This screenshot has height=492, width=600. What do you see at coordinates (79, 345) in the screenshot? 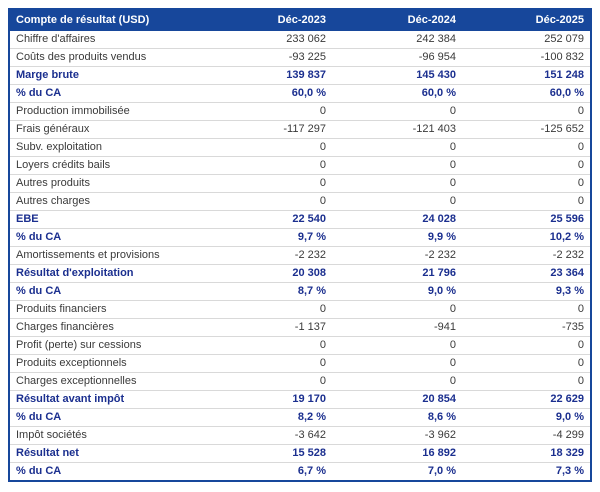
I see `row-label: Profit (perte) sur cessions` at bounding box center [79, 345].